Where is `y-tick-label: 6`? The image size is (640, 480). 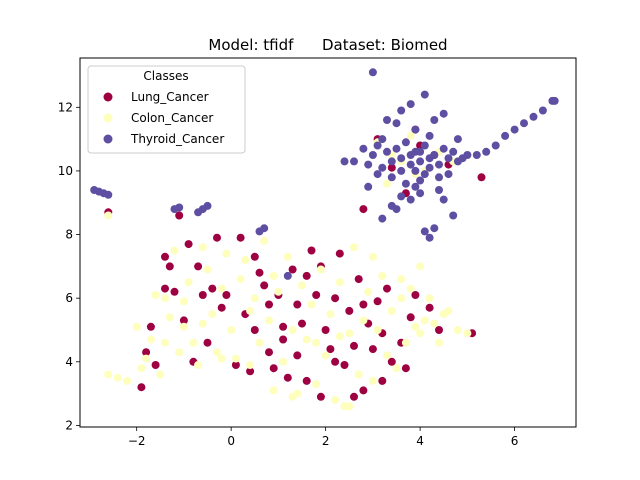
y-tick-label: 6 is located at coordinates (69, 298).